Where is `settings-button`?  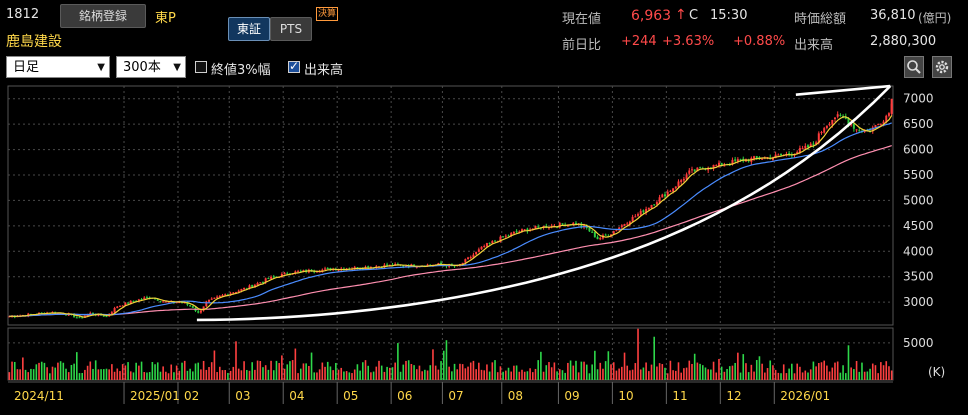 settings-button is located at coordinates (942, 67).